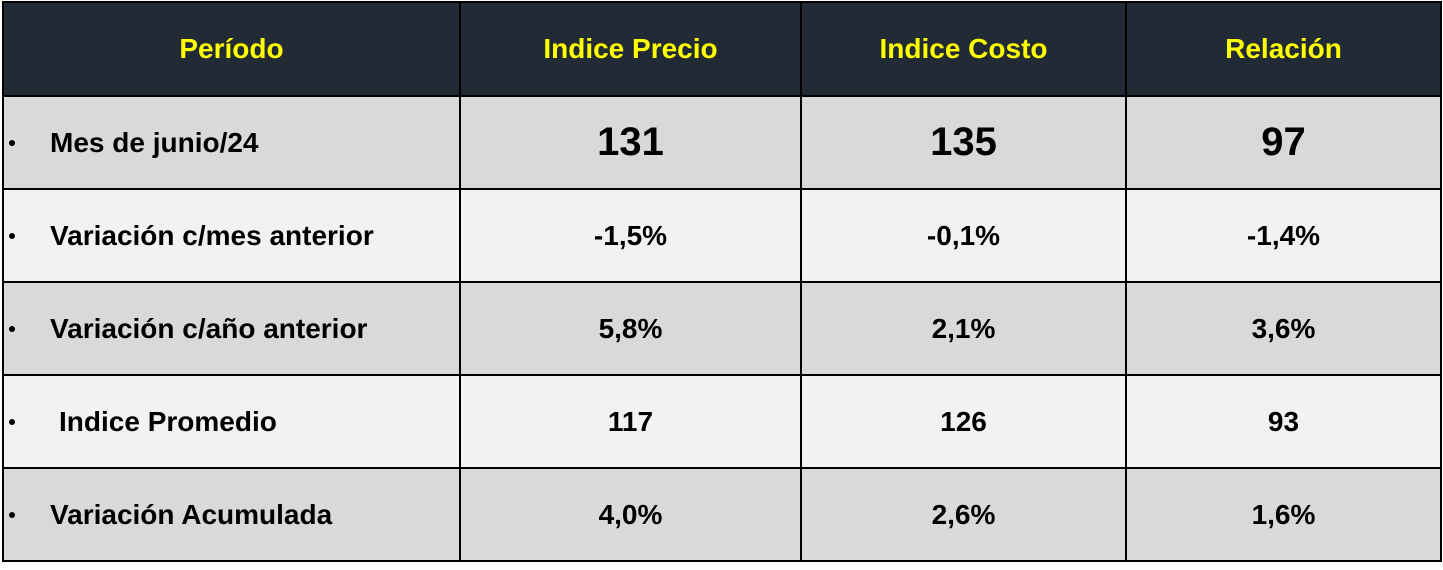  Describe the element at coordinates (963, 235) in the screenshot. I see `value-cell: -0,1%` at that location.